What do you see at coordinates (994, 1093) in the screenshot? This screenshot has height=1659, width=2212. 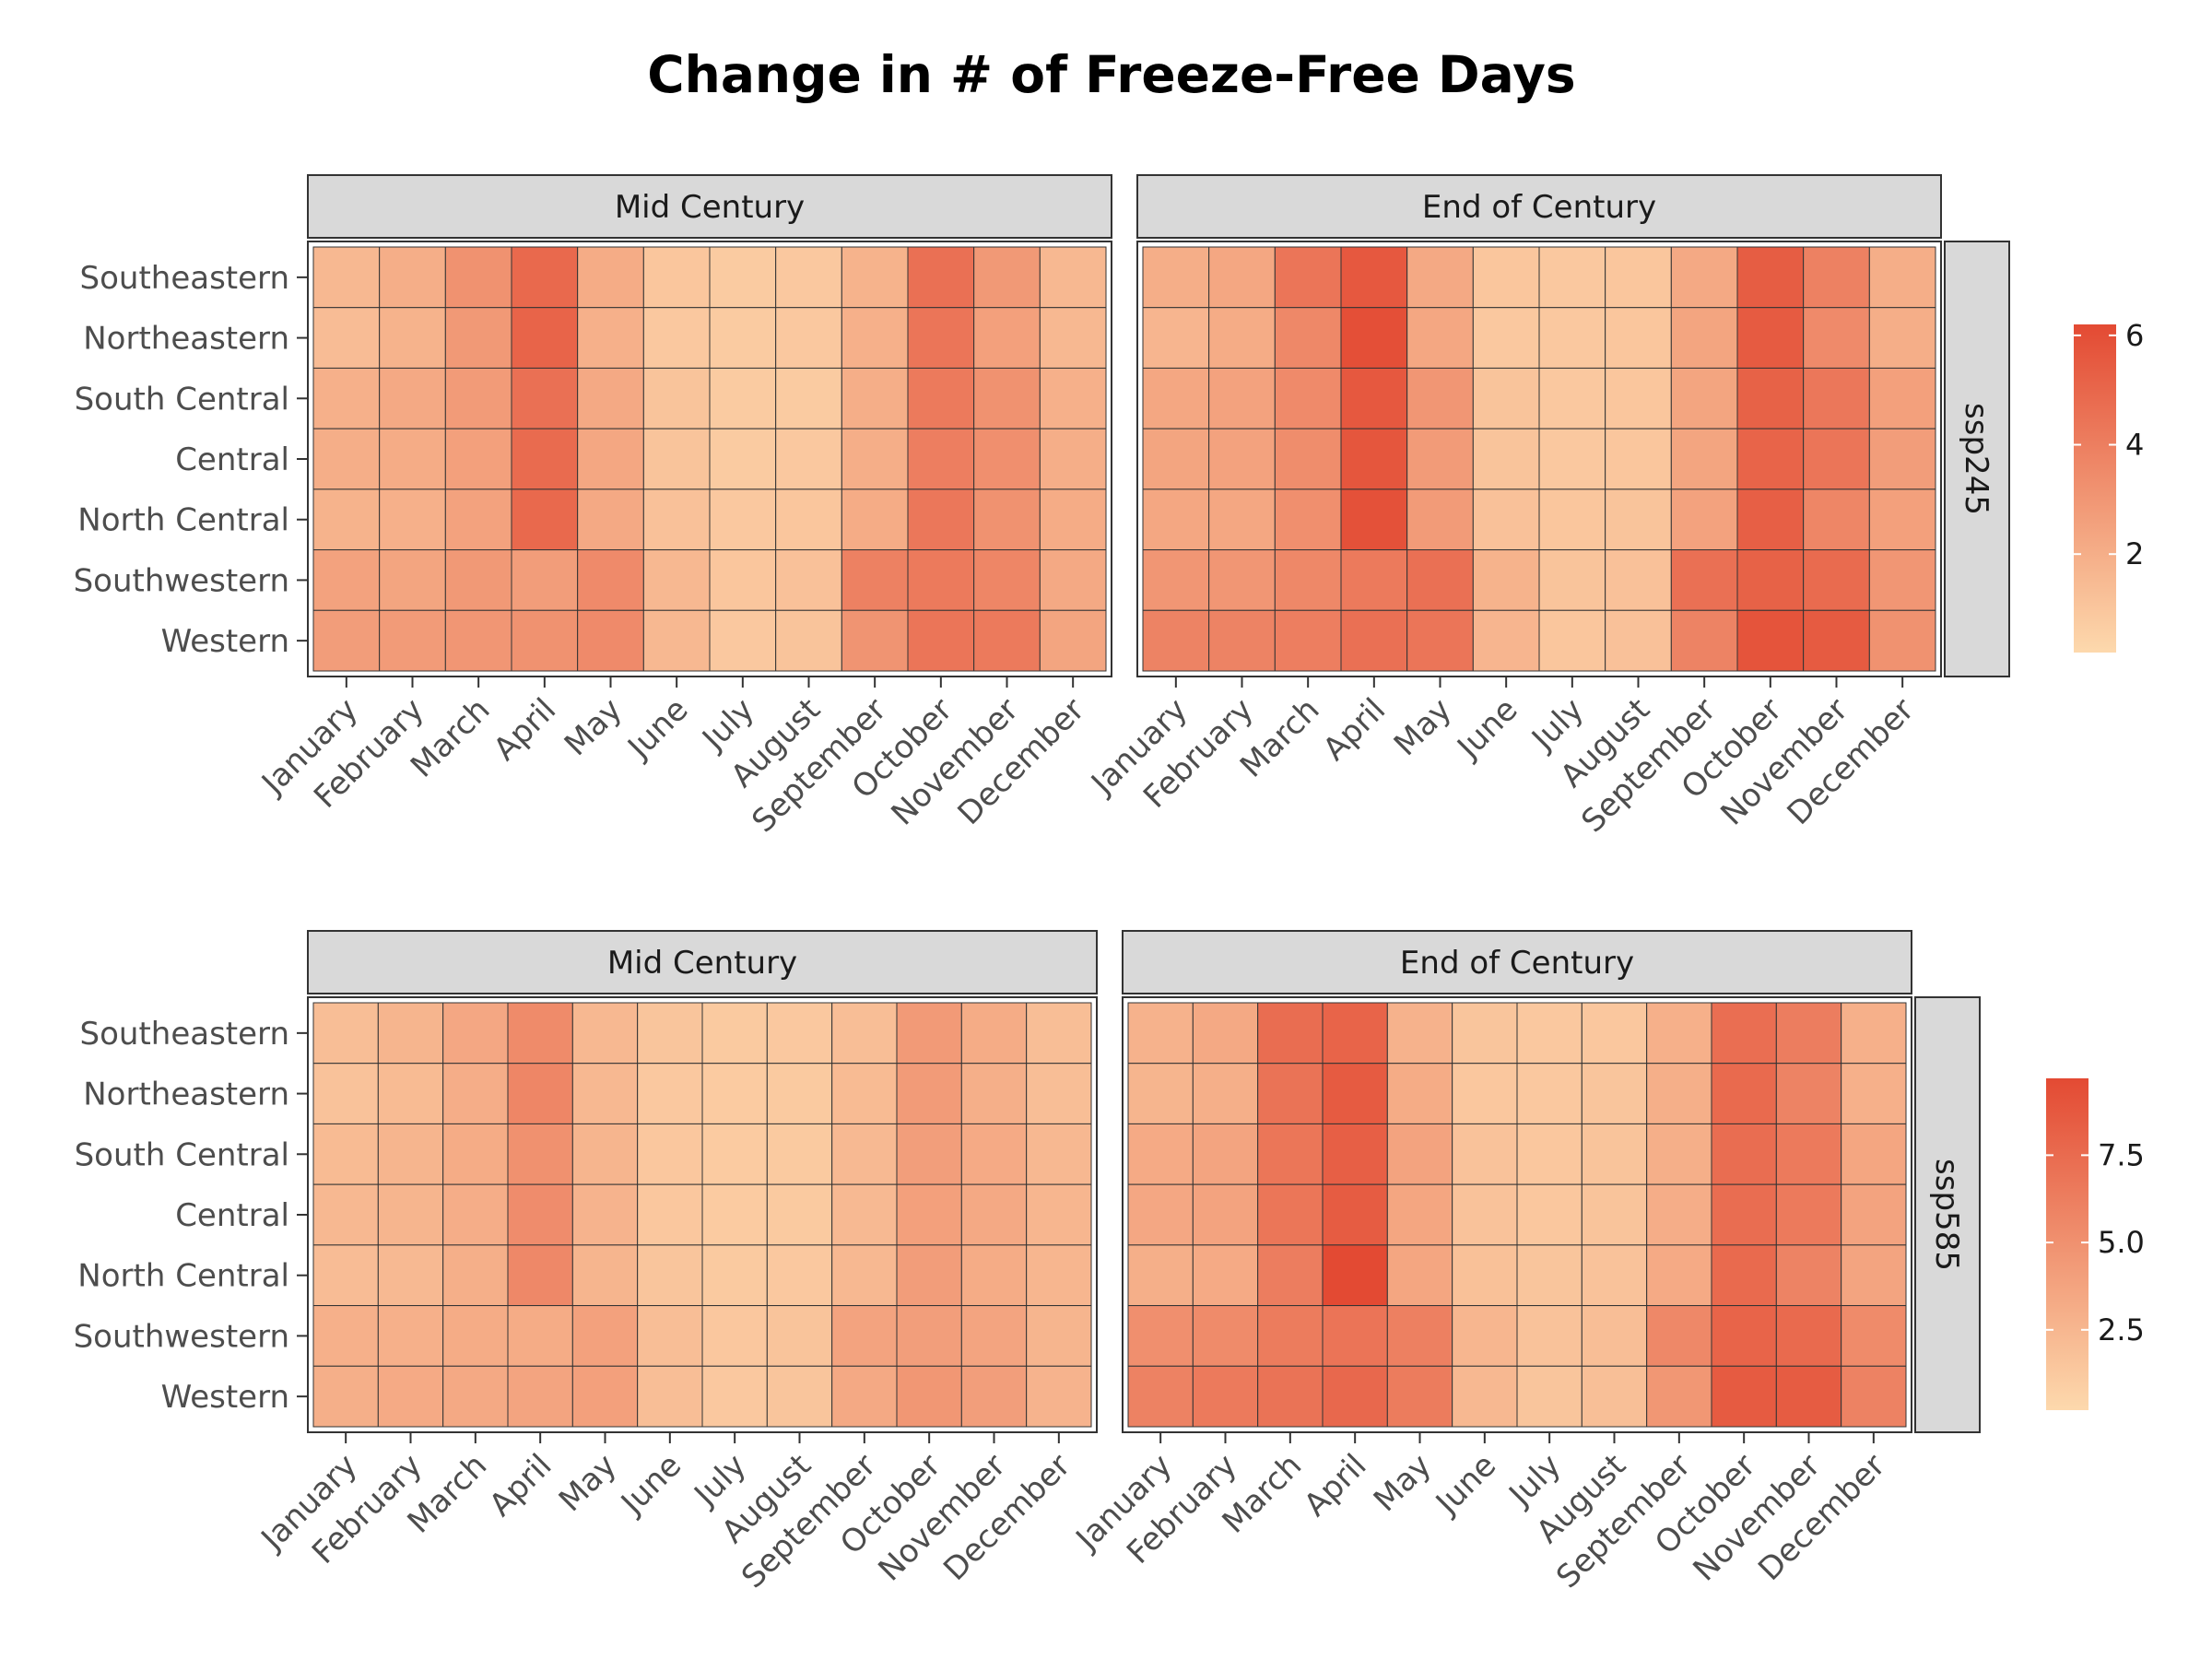 I see `heatmap-cell-northeastern-november` at bounding box center [994, 1093].